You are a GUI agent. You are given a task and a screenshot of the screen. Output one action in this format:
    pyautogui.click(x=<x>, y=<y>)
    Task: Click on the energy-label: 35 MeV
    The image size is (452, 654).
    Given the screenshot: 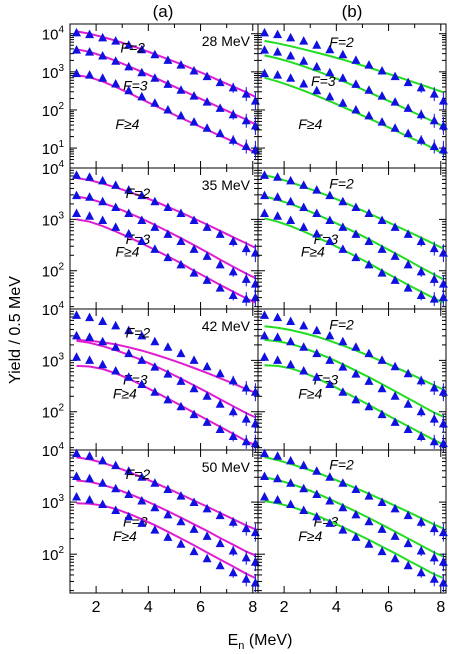 What is the action you would take?
    pyautogui.click(x=226, y=185)
    